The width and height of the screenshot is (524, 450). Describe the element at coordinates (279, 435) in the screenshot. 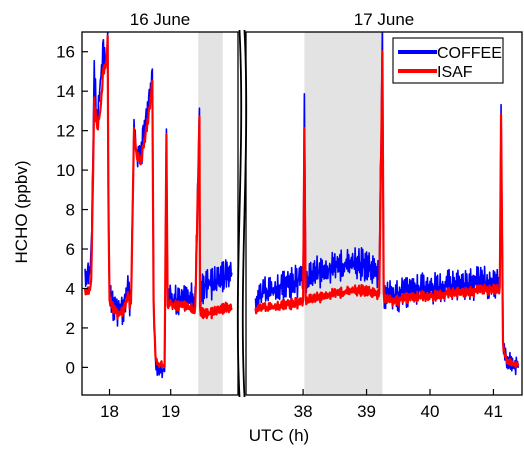

I see `x-axis-label: UTC (h)` at that location.